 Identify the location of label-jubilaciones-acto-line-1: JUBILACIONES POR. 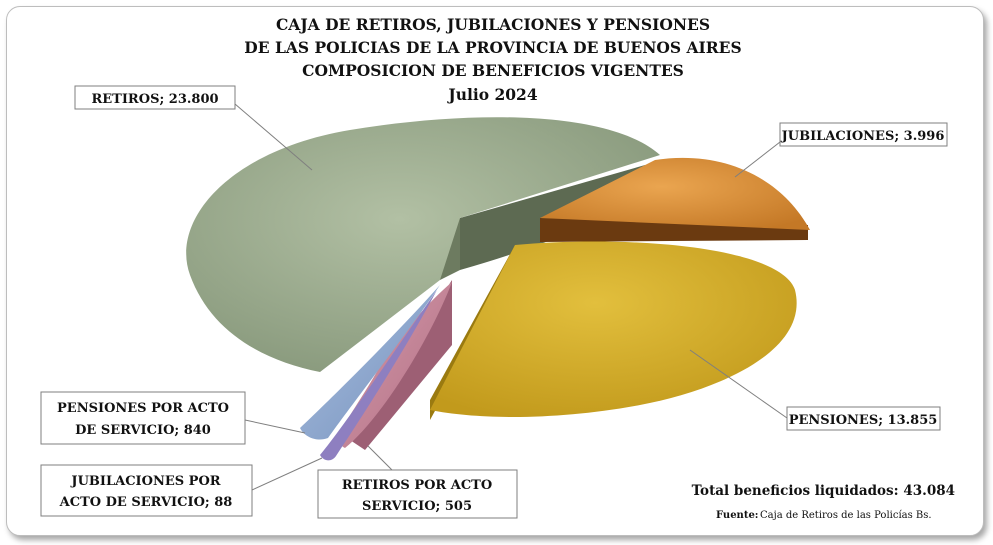
(145, 481).